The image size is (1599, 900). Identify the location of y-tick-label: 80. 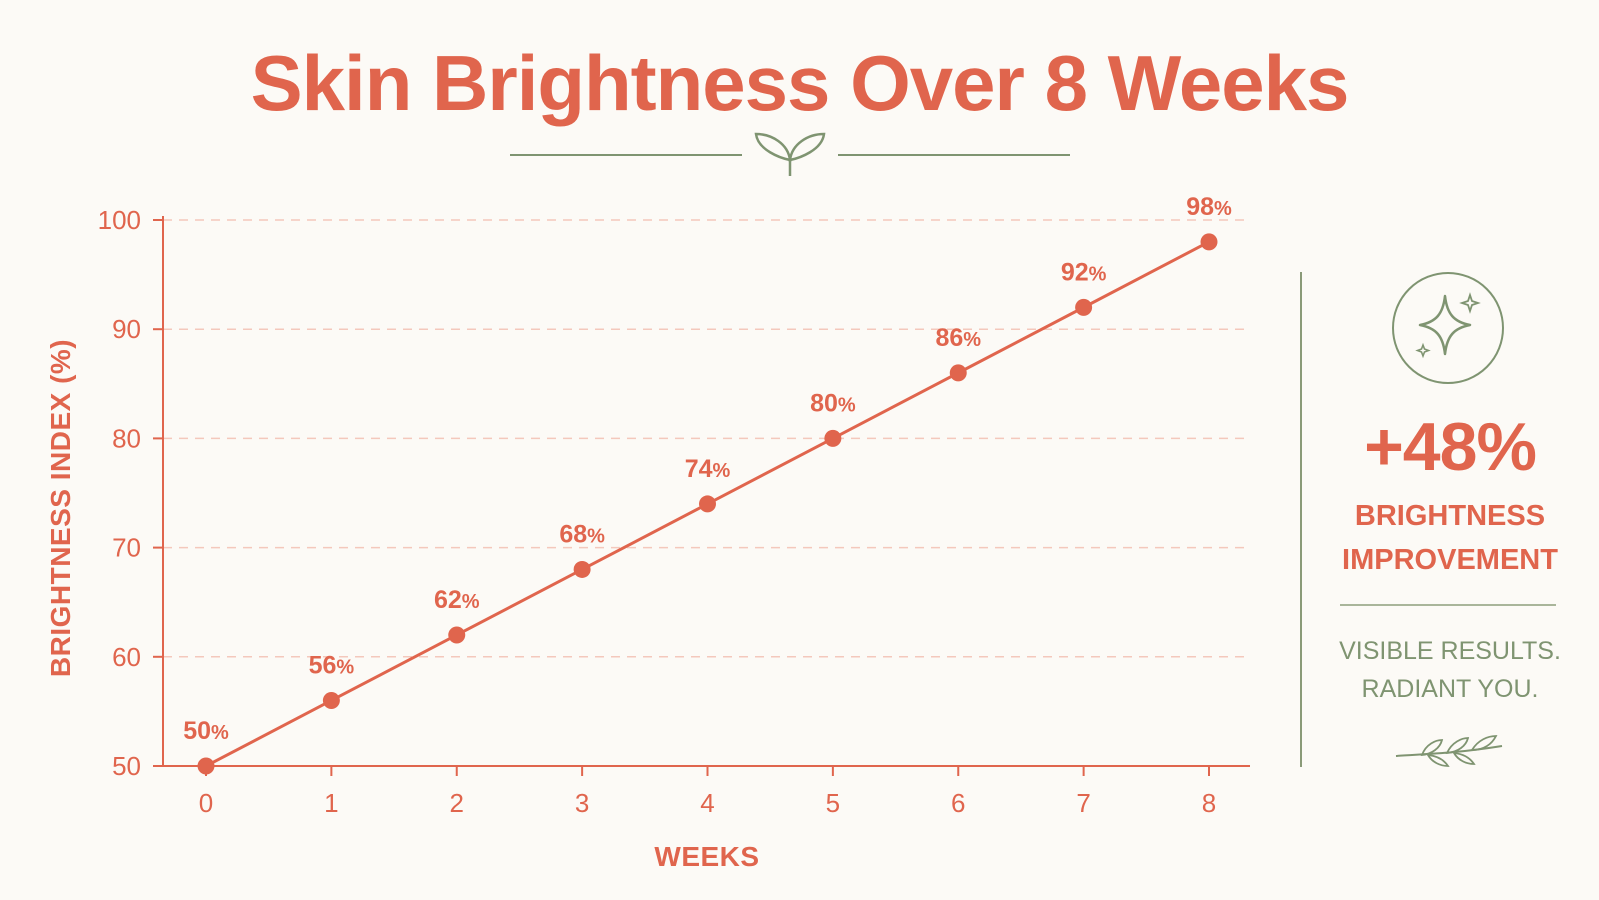
(126, 438).